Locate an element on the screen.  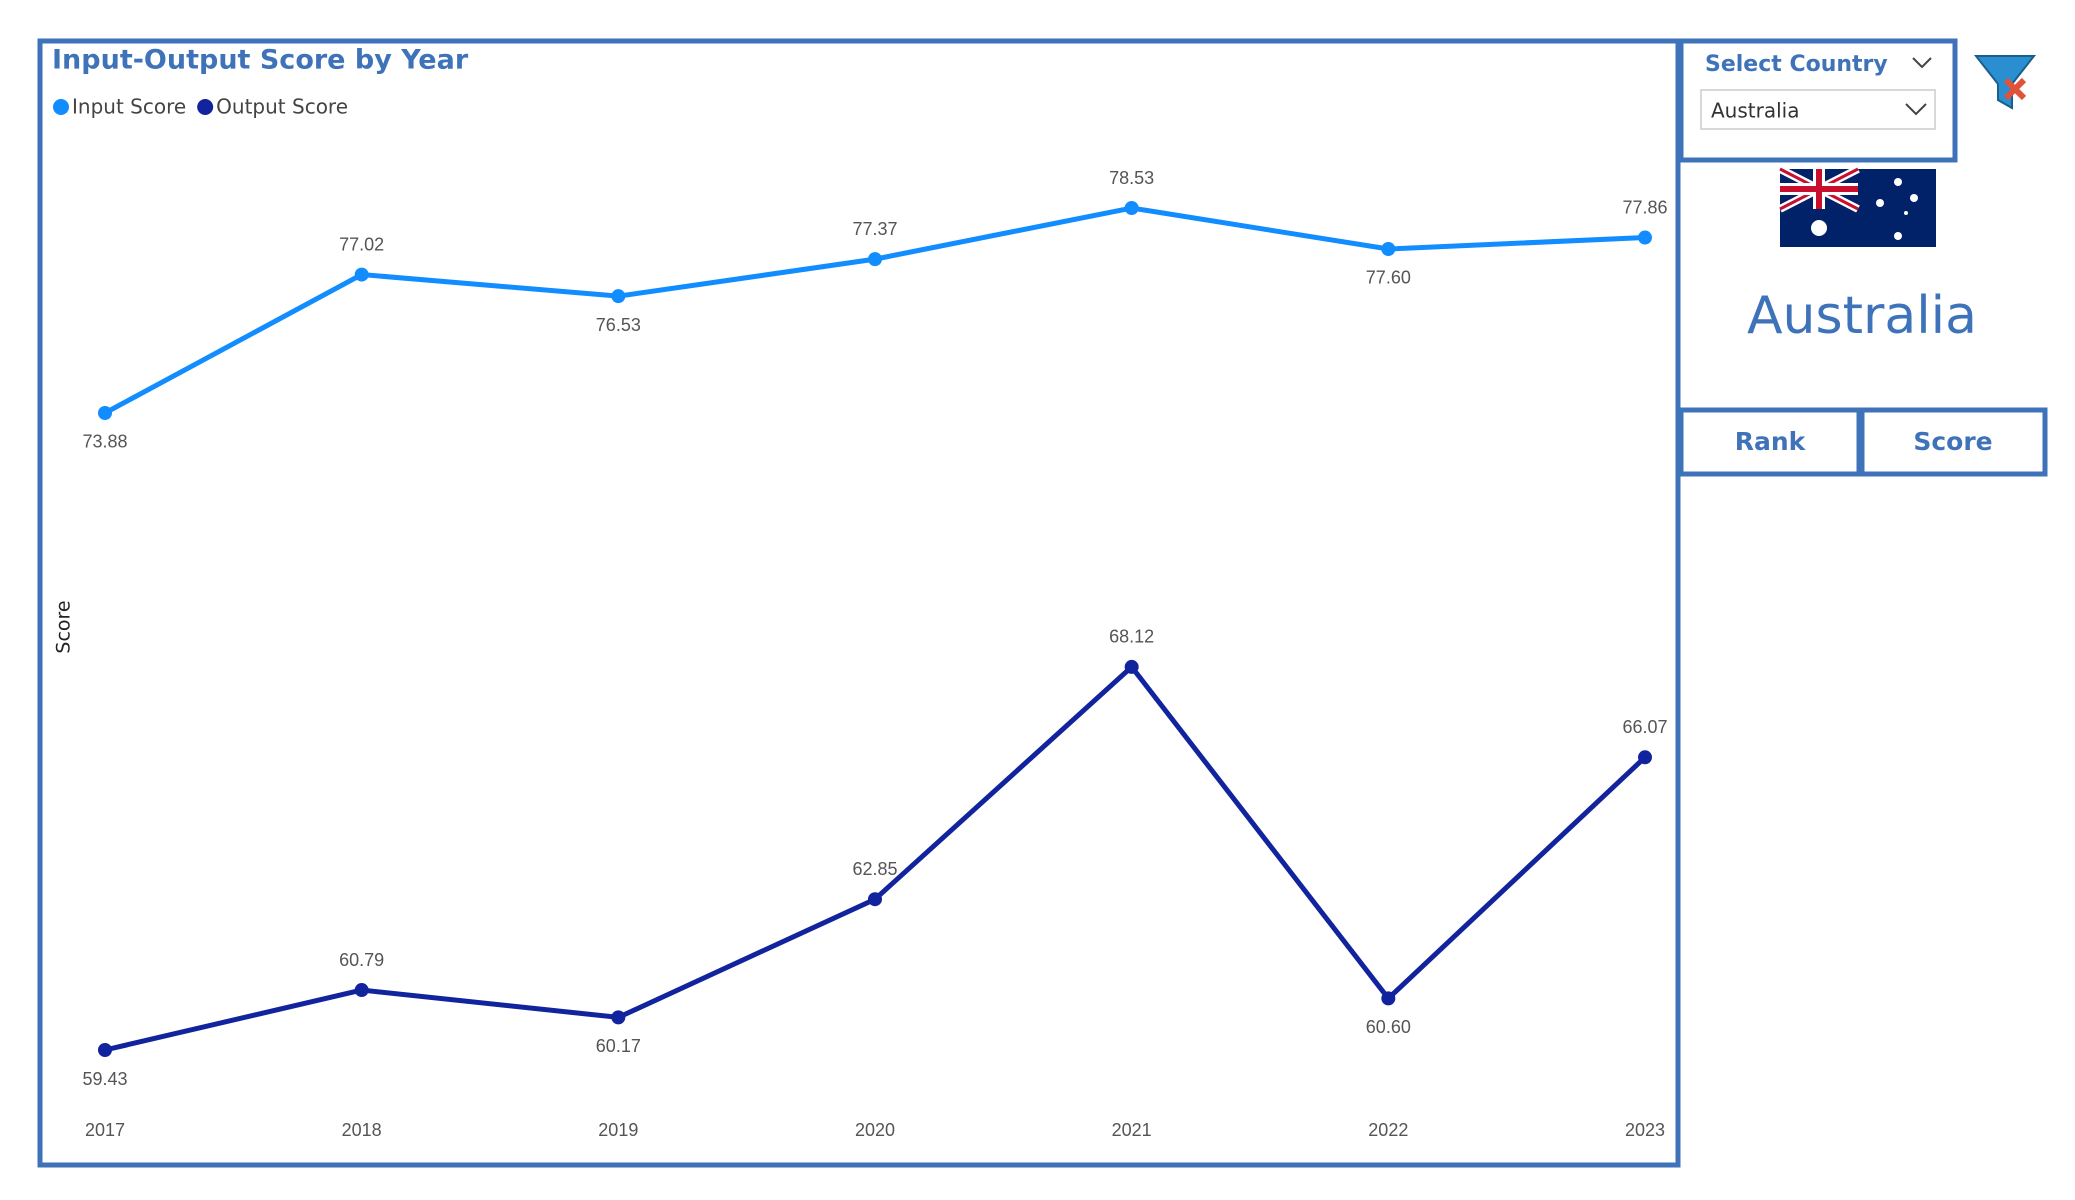
data-label: 73.88 is located at coordinates (104, 442).